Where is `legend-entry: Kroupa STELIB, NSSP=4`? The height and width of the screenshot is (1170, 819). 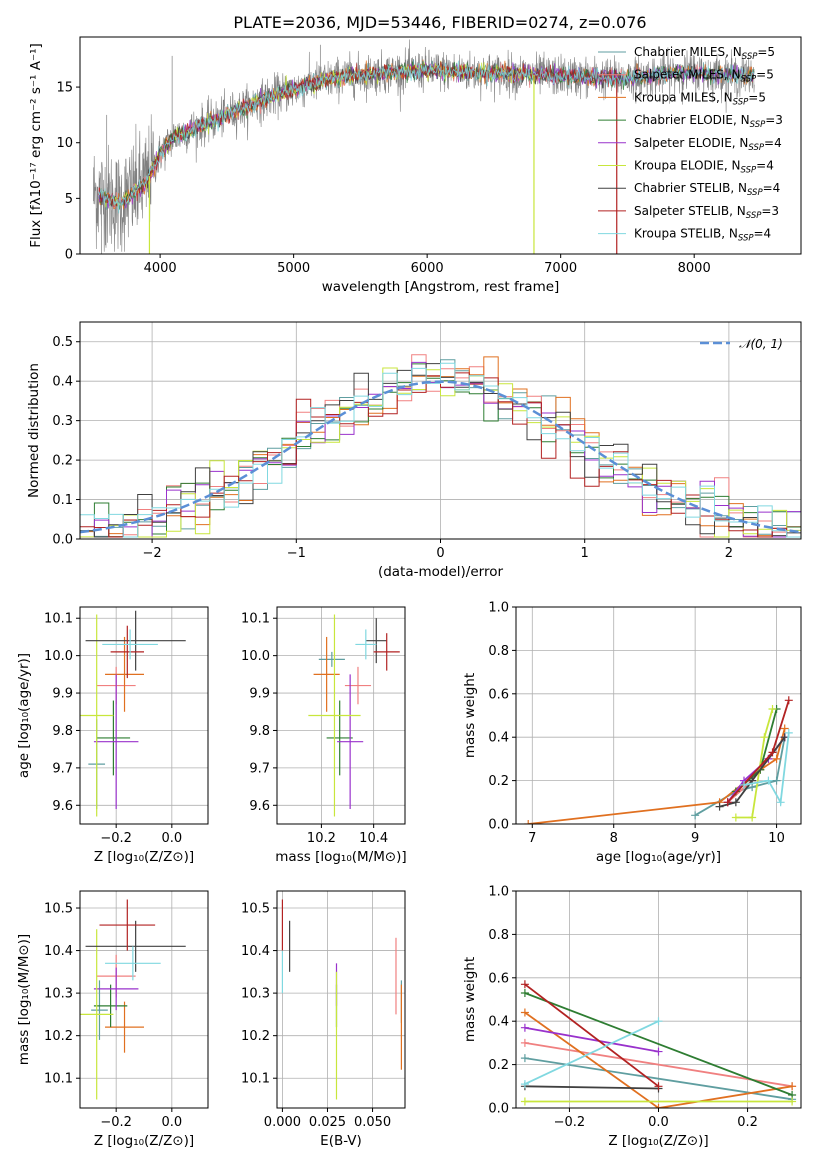
legend-entry: Kroupa STELIB, NSSP=4 is located at coordinates (702, 235).